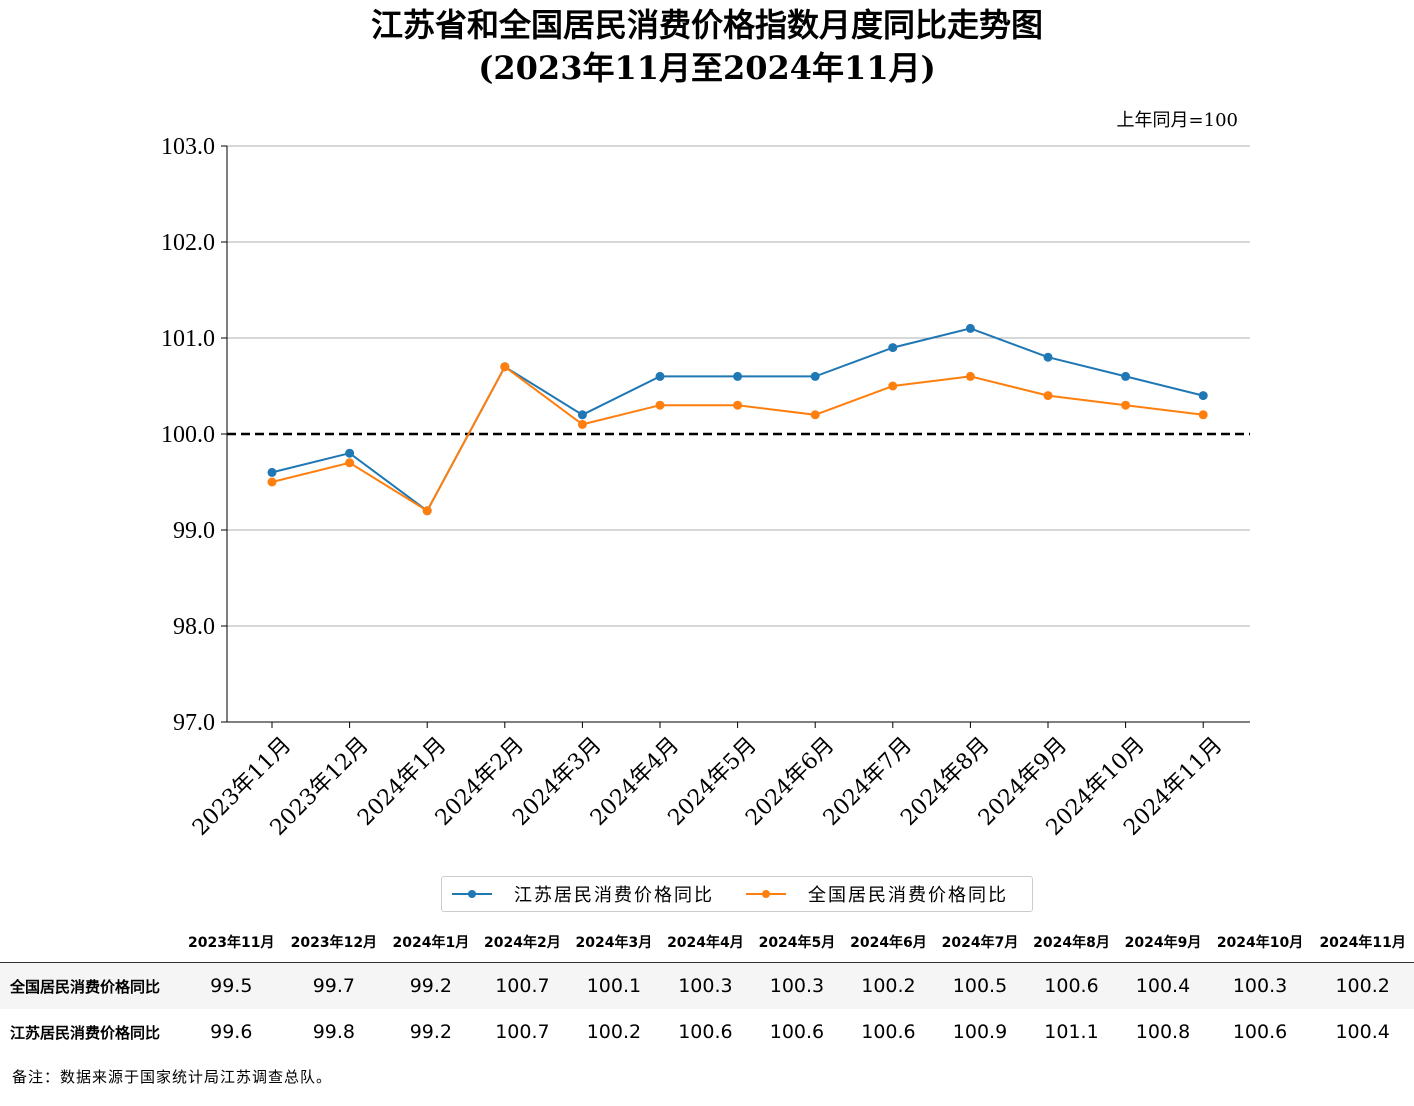 The width and height of the screenshot is (1414, 1106). What do you see at coordinates (194, 627) in the screenshot?
I see `y-tick-label: 98.0` at bounding box center [194, 627].